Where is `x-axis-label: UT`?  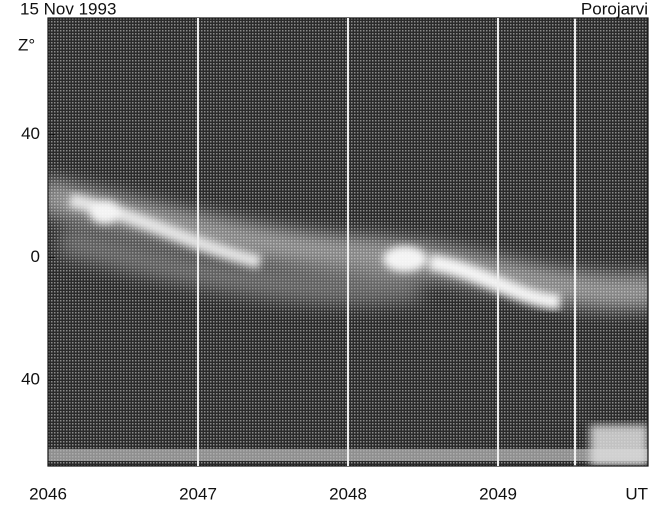
x-axis-label: UT is located at coordinates (636, 493).